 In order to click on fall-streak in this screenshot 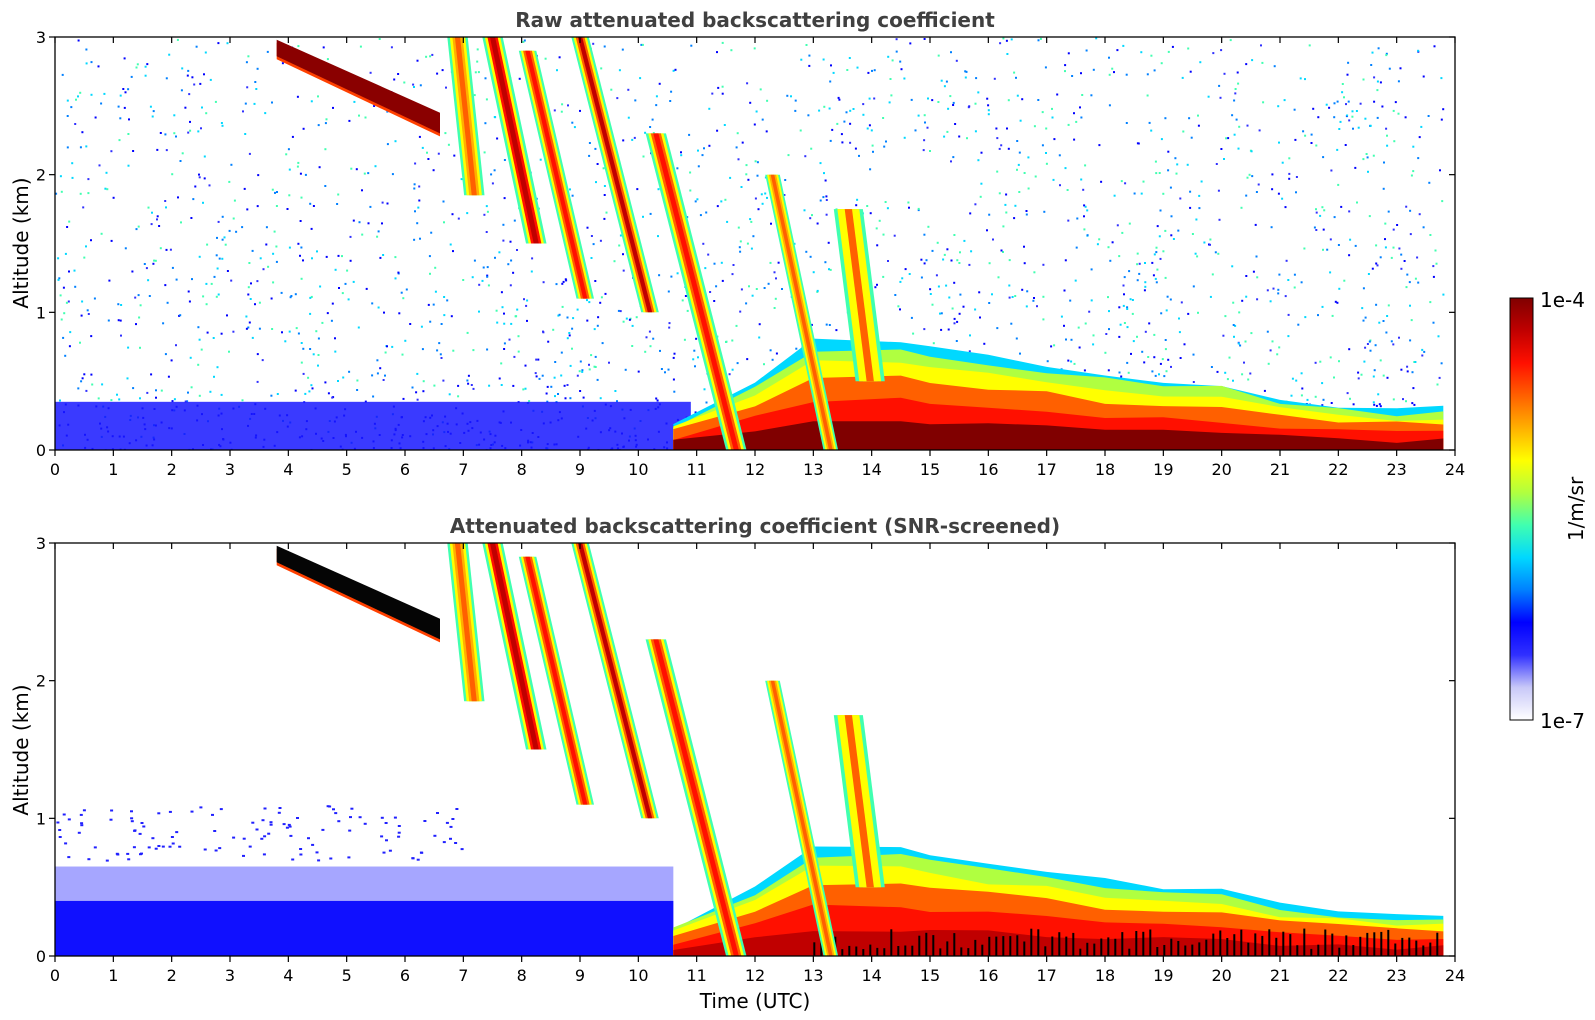, I will do `click(615, 681)`.